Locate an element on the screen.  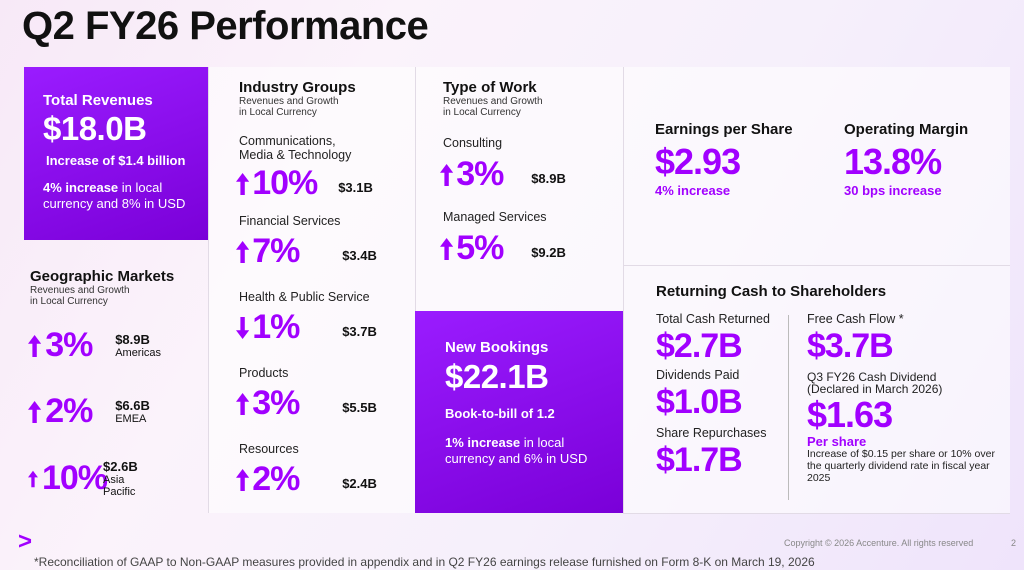
q3-dividend-value: $1.63 is located at coordinates (850, 414).